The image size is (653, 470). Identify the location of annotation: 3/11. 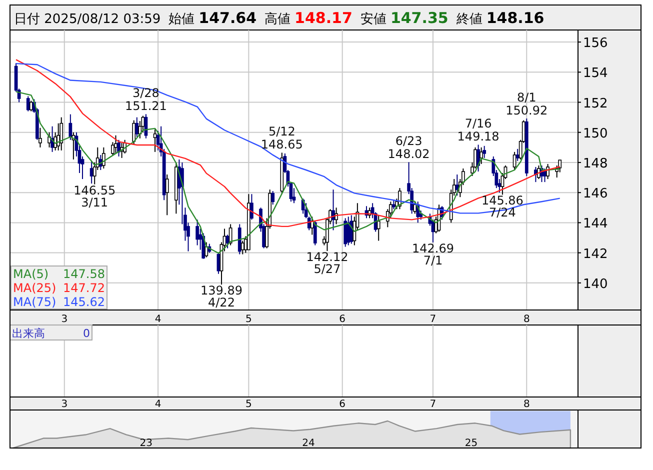
(94, 202).